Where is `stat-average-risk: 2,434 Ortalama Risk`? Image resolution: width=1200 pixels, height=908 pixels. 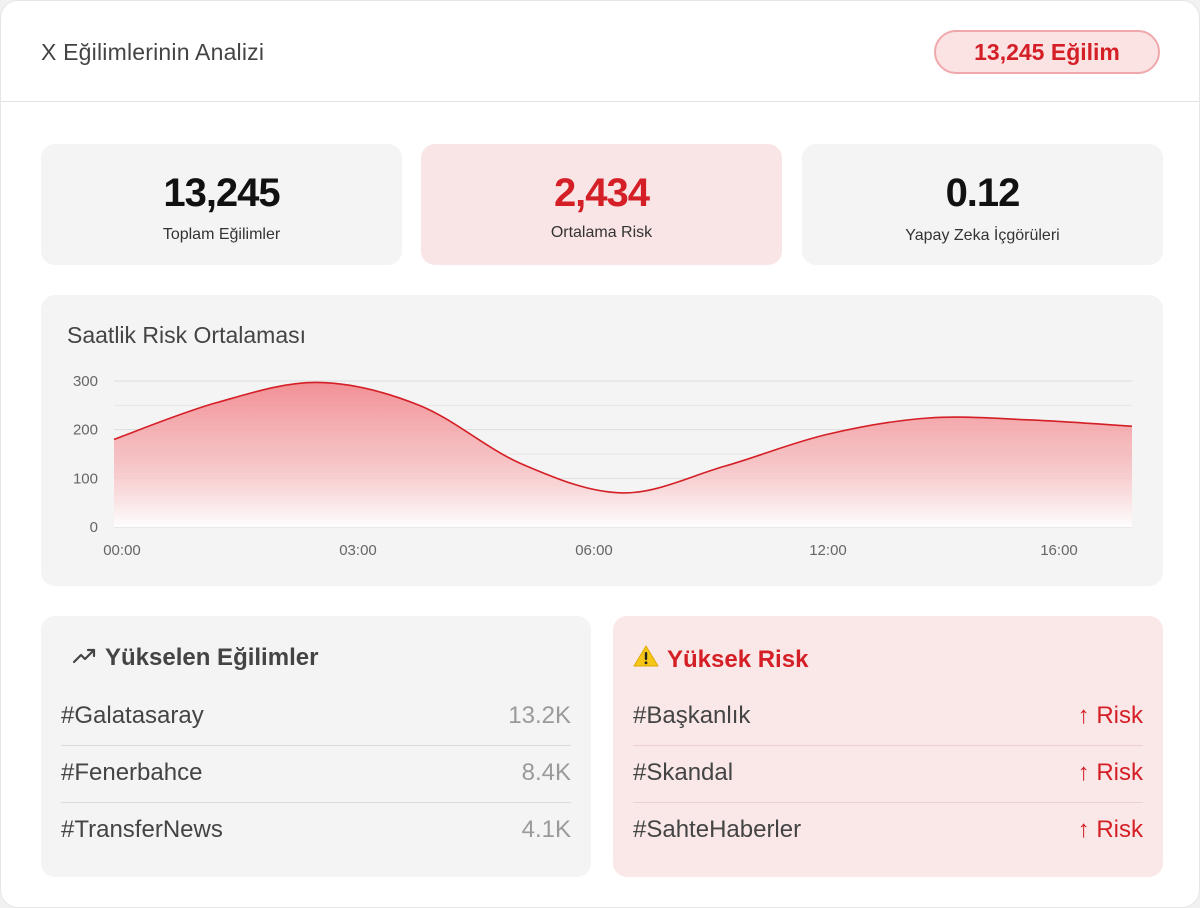 stat-average-risk: 2,434 Ortalama Risk is located at coordinates (601, 204).